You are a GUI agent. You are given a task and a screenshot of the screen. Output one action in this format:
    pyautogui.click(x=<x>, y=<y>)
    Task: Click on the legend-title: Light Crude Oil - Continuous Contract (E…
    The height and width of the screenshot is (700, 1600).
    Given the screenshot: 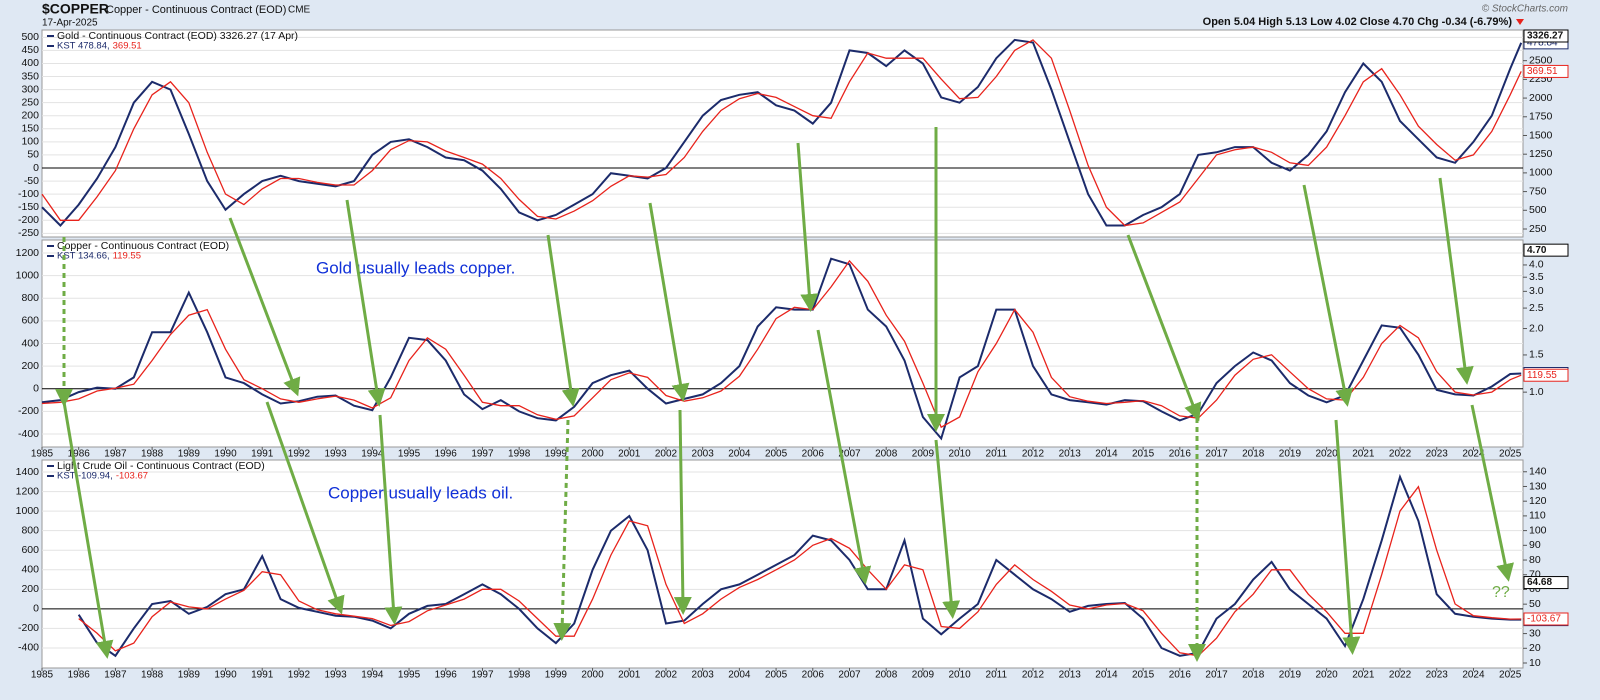 What is the action you would take?
    pyautogui.click(x=161, y=466)
    